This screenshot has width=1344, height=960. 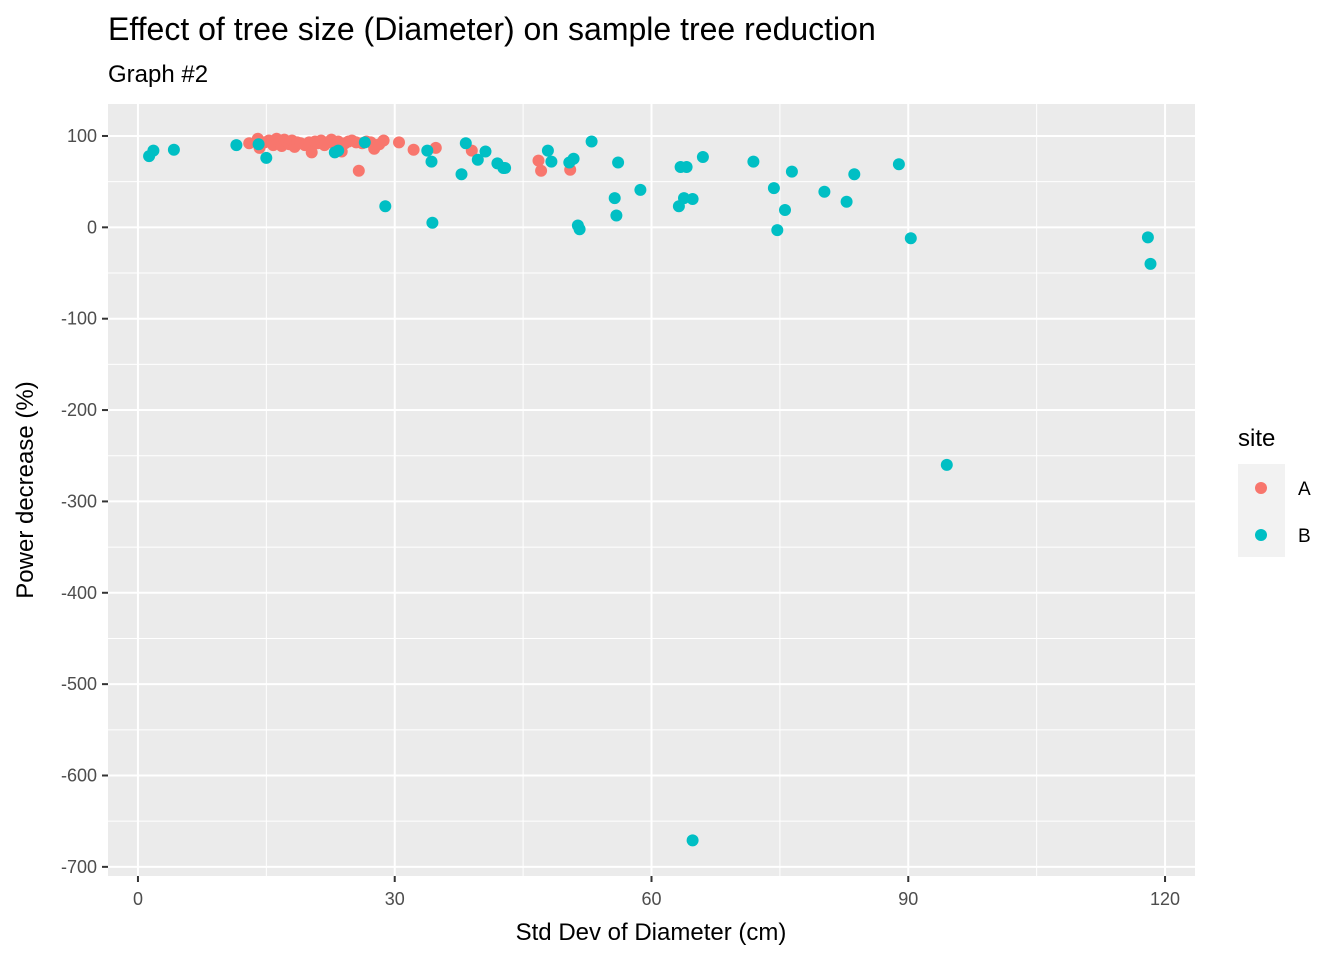 I want to click on y-tick-label: 100, so click(x=82, y=136).